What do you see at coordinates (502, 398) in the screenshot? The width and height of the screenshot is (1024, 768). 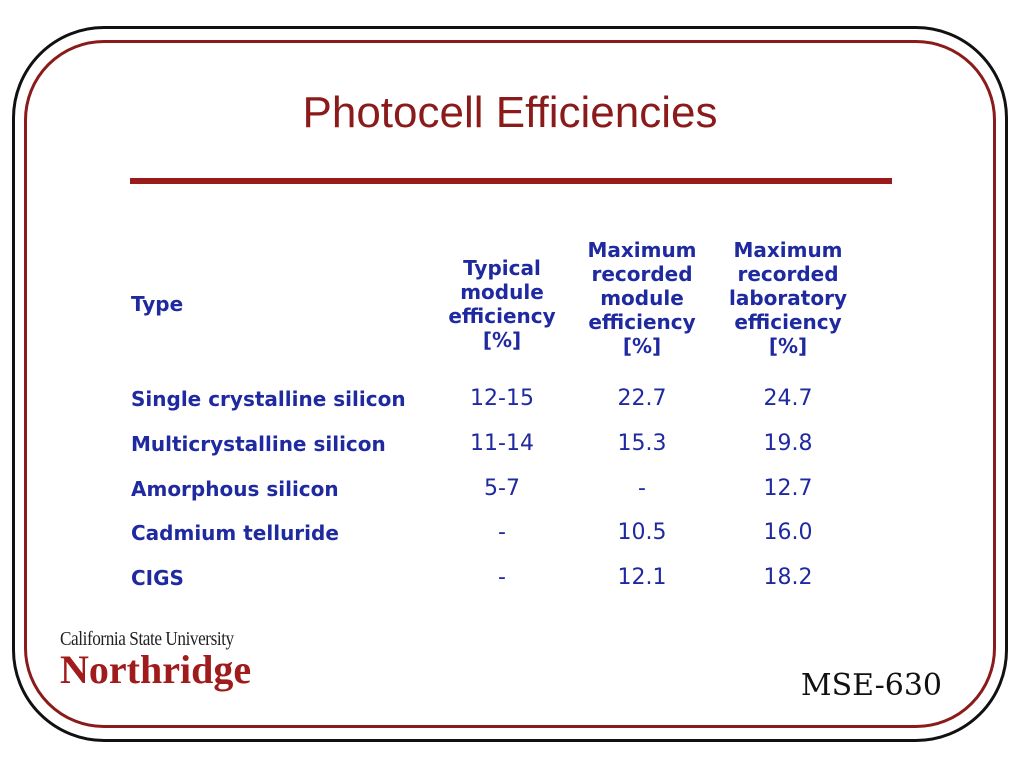 I see `cell-typical: 12-15` at bounding box center [502, 398].